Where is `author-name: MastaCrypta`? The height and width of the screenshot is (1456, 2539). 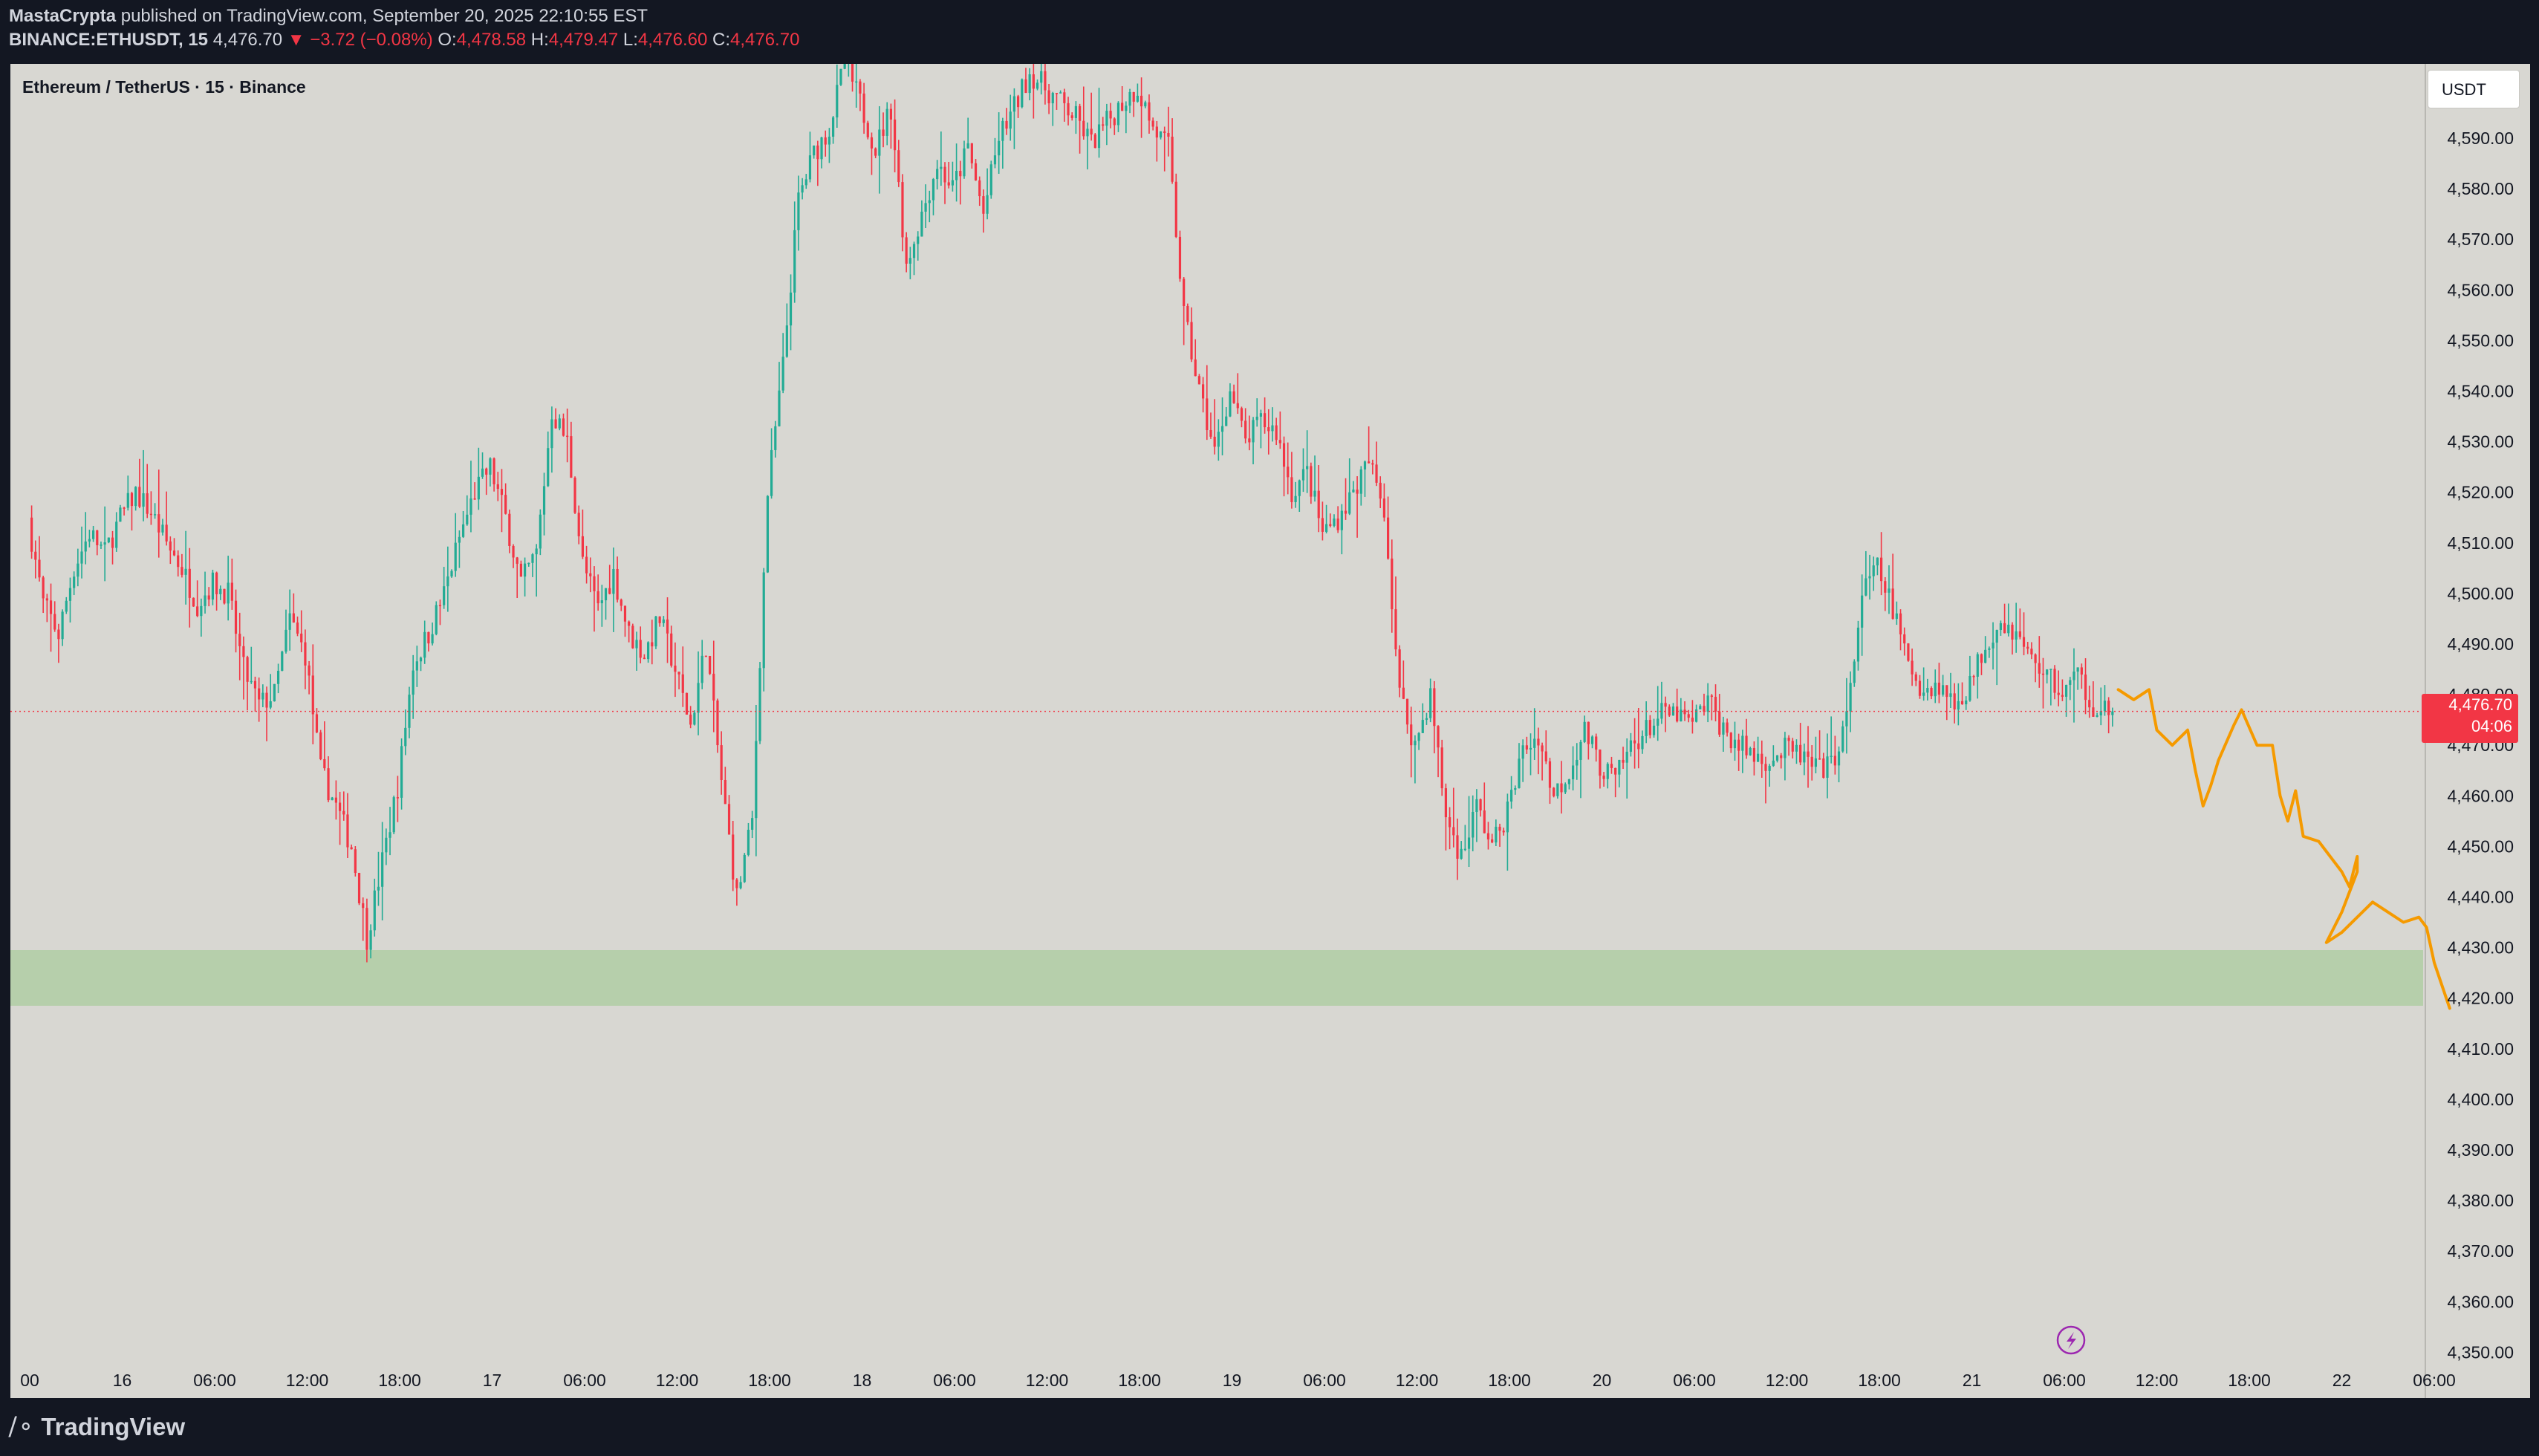
author-name: MastaCrypta is located at coordinates (63, 16).